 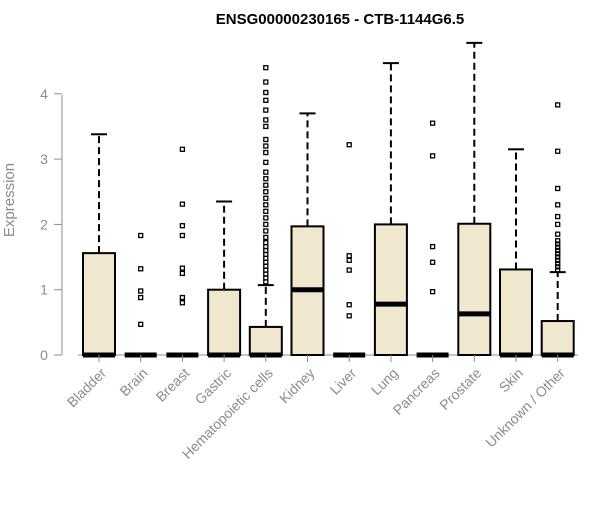 I want to click on y-tick-label: 3, so click(x=44, y=159).